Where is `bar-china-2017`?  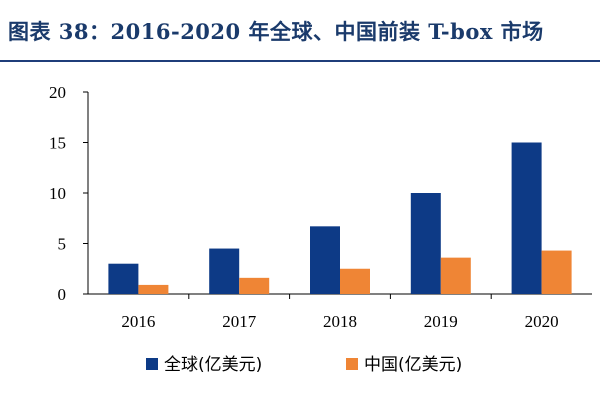 bar-china-2017 is located at coordinates (254, 285).